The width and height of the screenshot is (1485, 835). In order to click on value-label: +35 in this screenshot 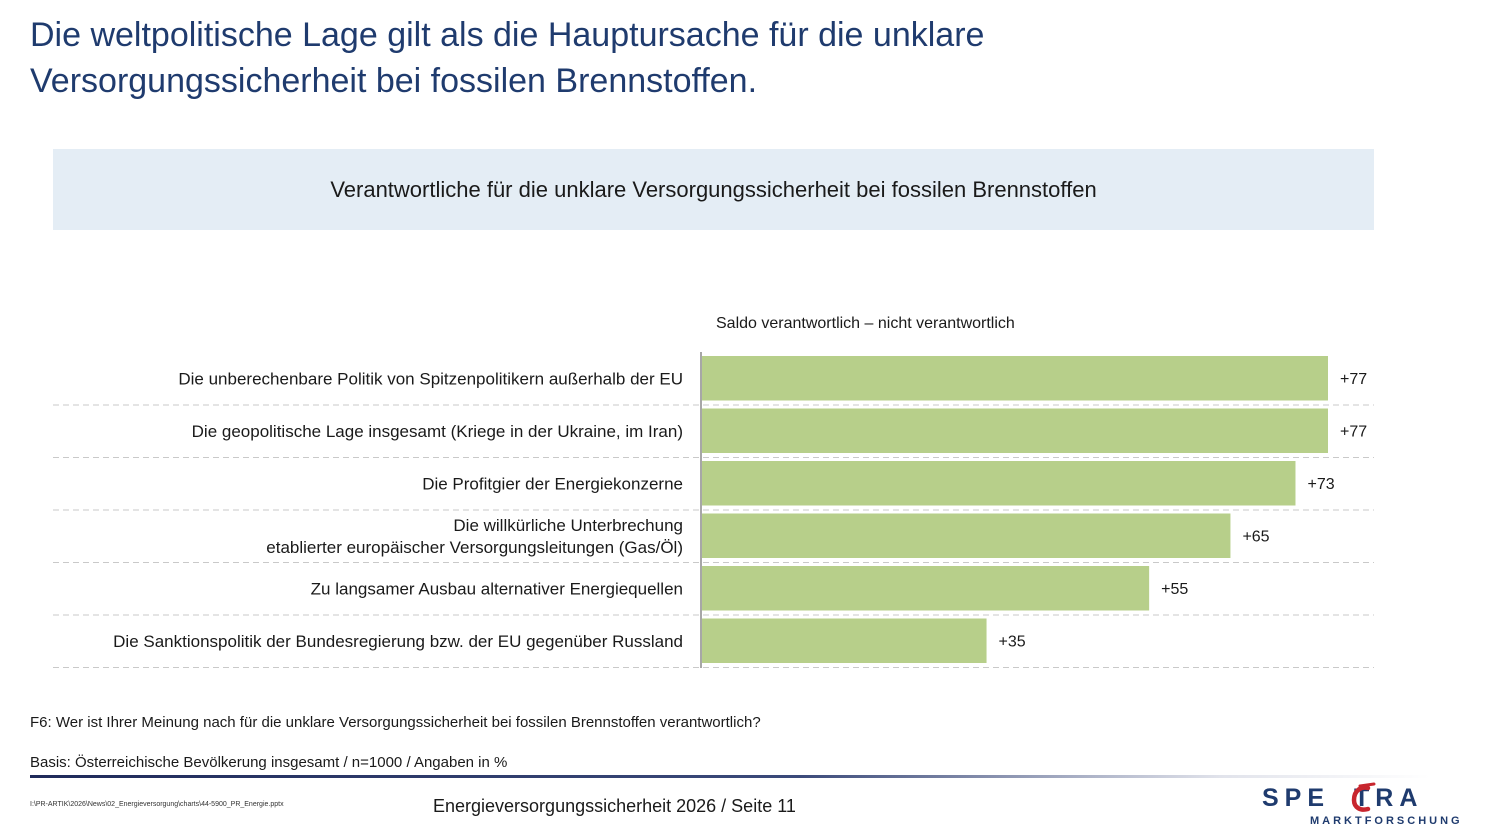, I will do `click(1012, 642)`.